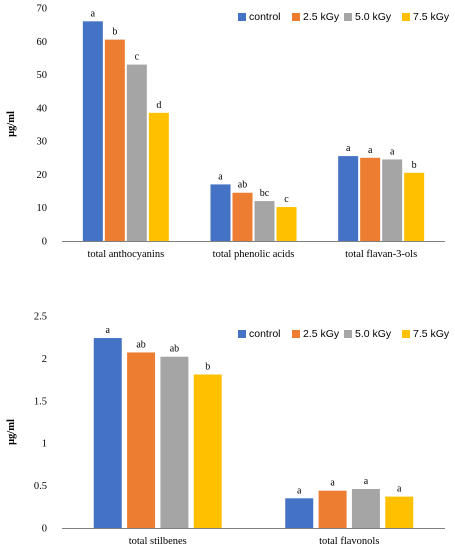  I want to click on y-tick-label: 1.5, so click(40, 401).